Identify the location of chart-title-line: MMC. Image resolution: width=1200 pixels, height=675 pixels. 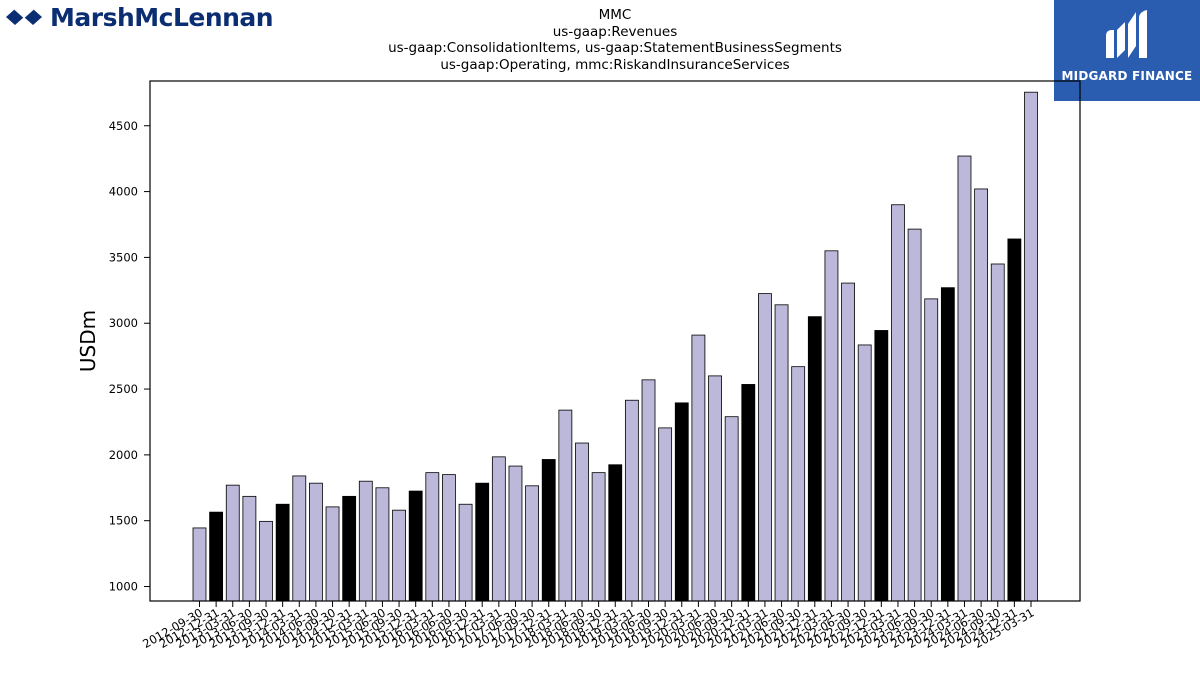
(615, 15).